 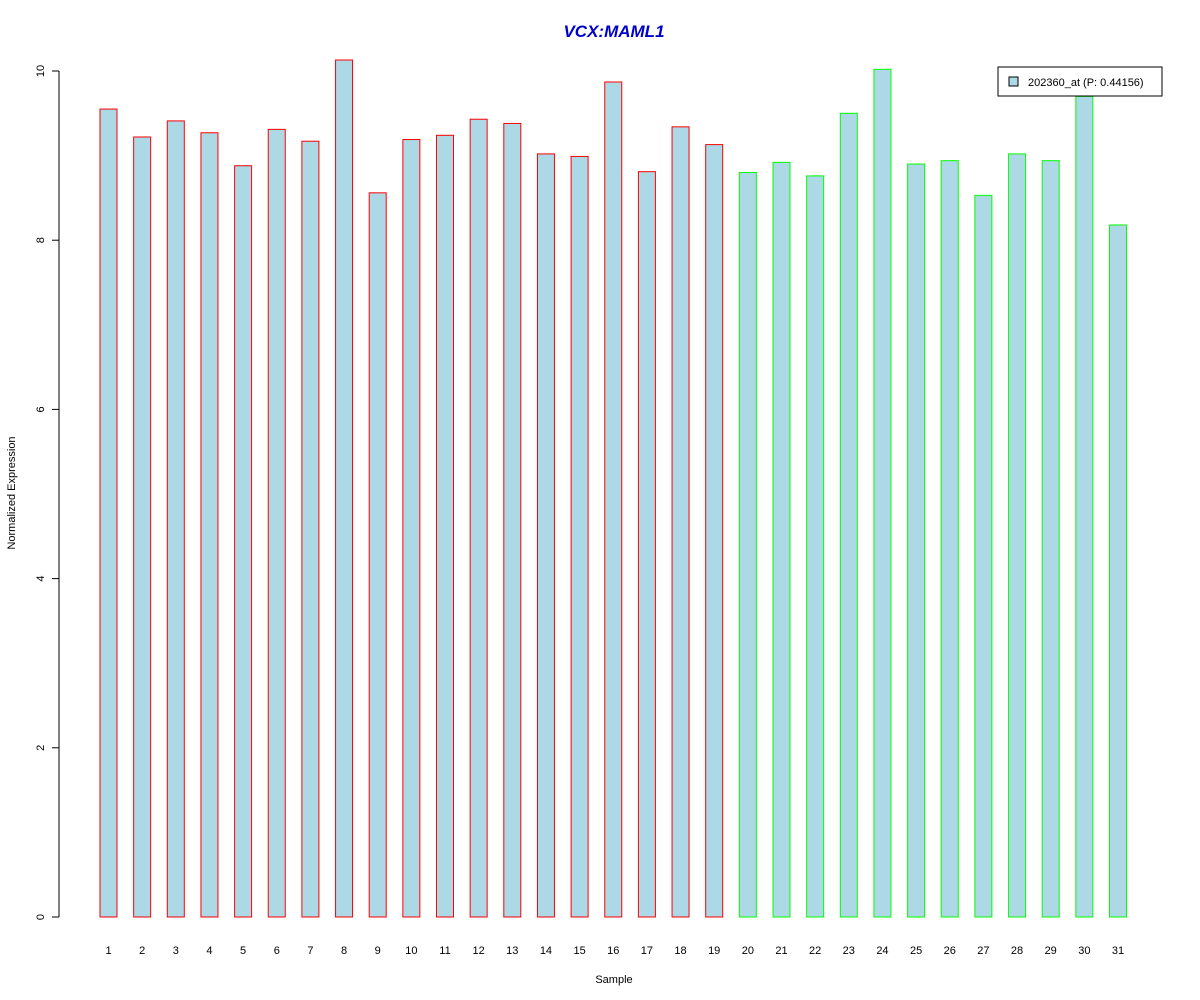 What do you see at coordinates (512, 951) in the screenshot?
I see `x-tick-label: 13` at bounding box center [512, 951].